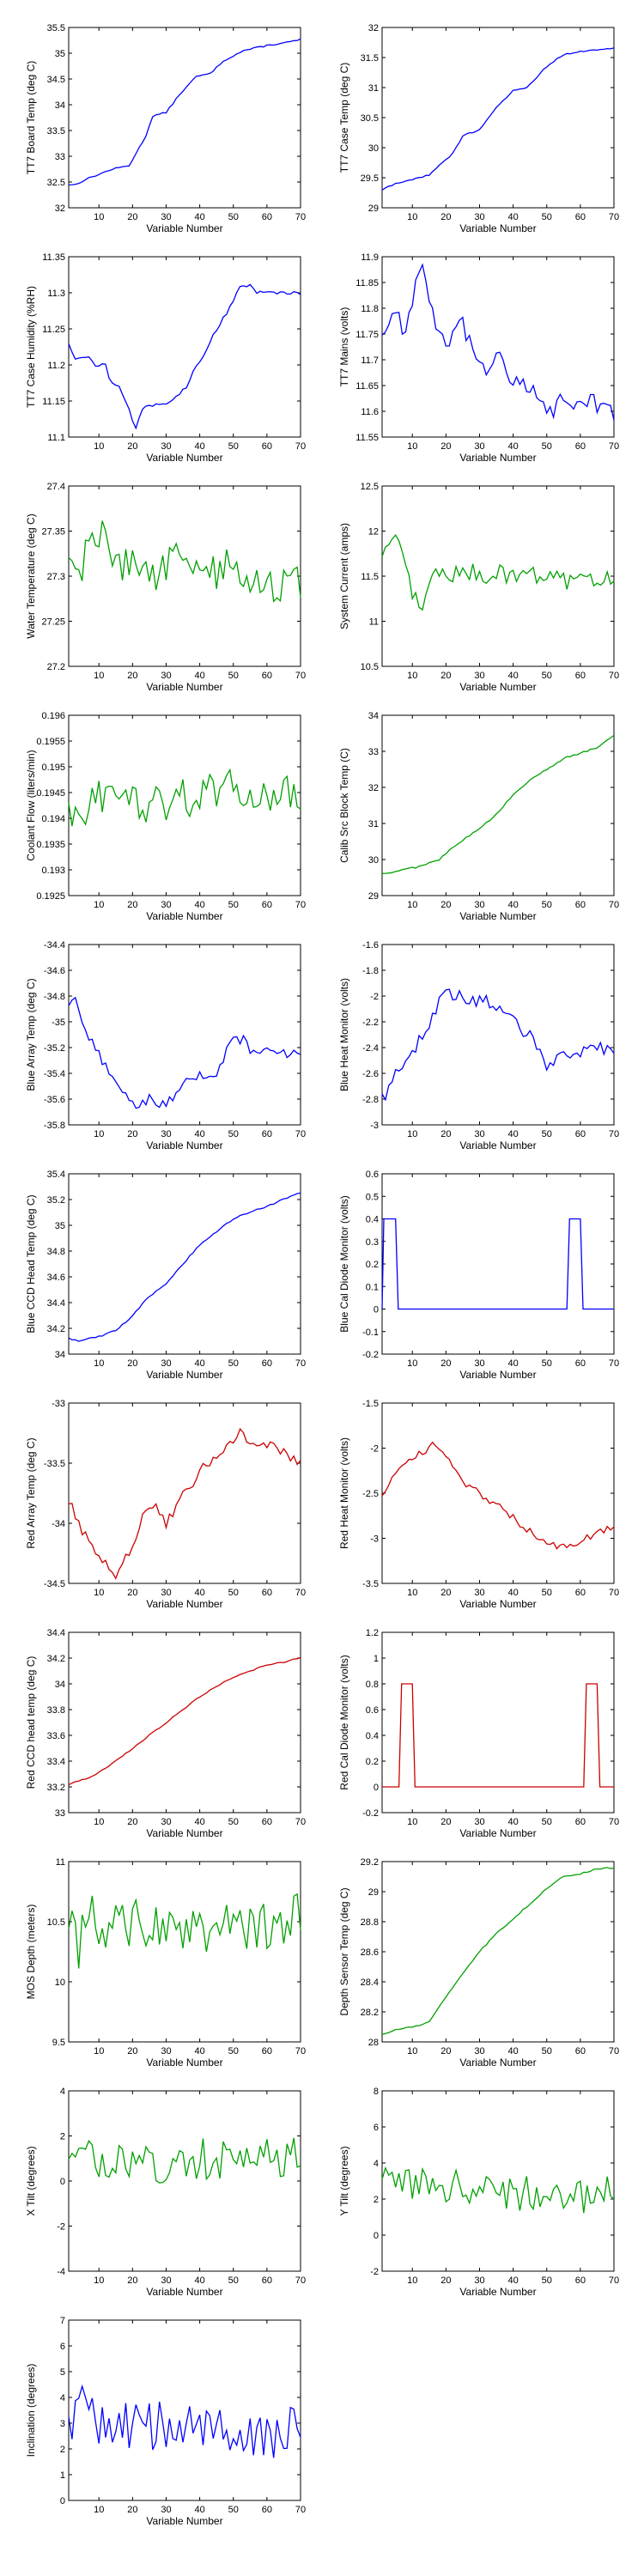 The width and height of the screenshot is (644, 2576). I want to click on y-tick-label: 31.5, so click(370, 59).